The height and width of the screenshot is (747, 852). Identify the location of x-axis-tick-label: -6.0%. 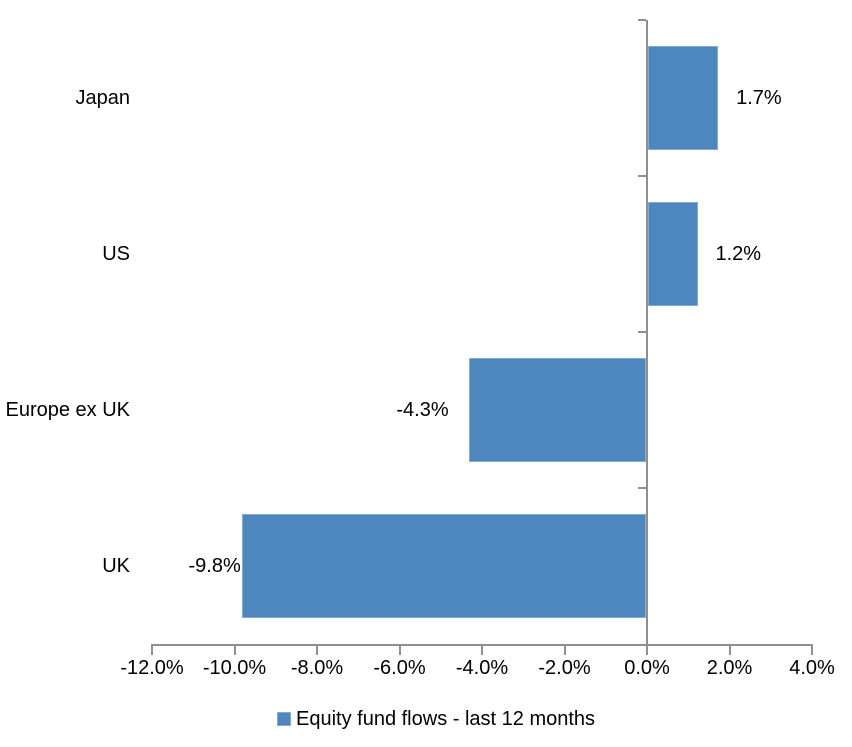
(399, 668).